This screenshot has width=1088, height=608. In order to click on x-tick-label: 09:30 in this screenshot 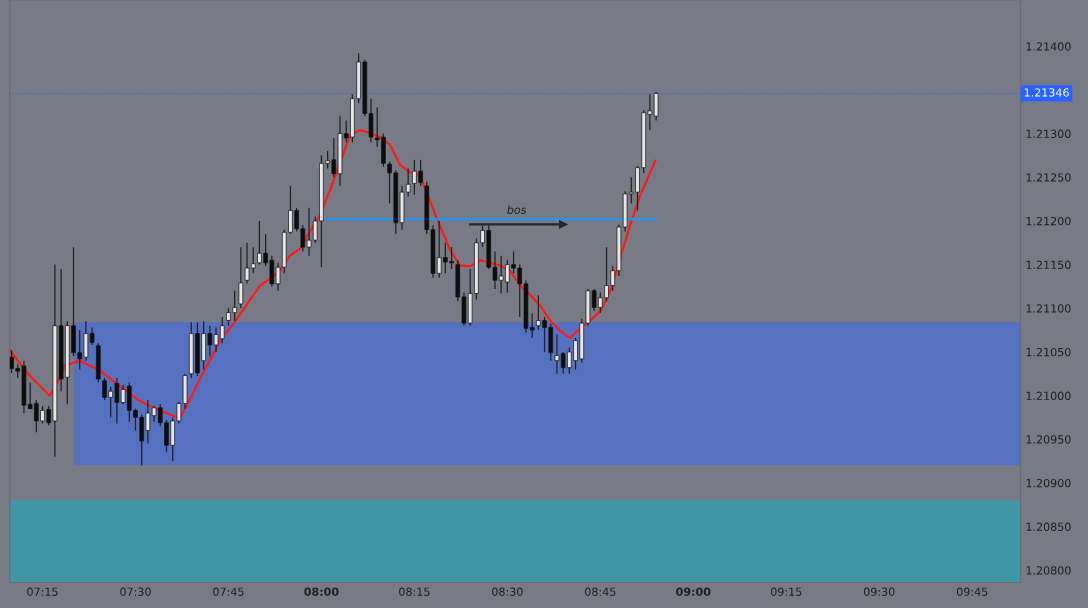, I will do `click(879, 591)`.